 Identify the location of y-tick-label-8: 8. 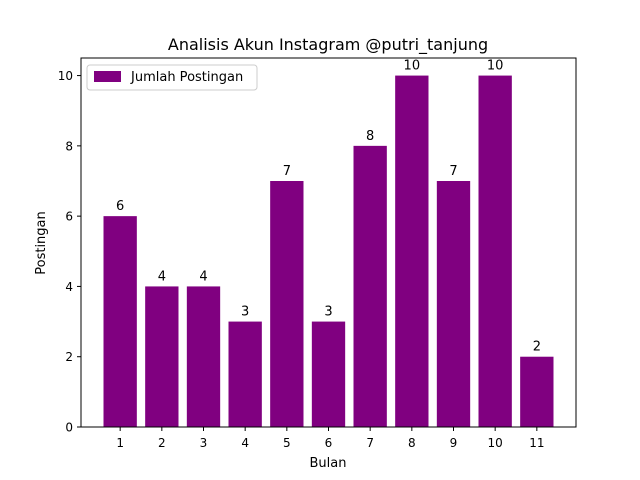
(69, 146).